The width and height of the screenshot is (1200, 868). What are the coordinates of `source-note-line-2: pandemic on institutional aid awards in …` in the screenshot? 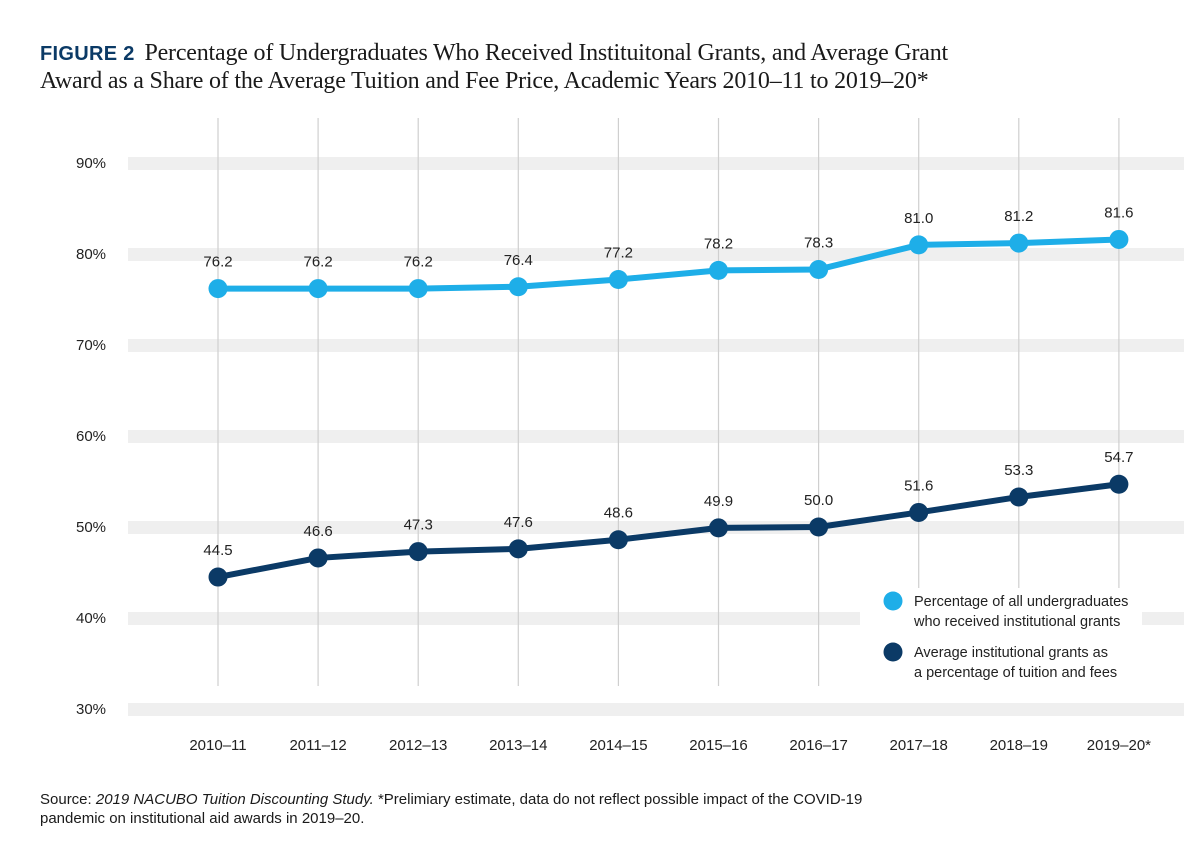 It's located at (202, 818).